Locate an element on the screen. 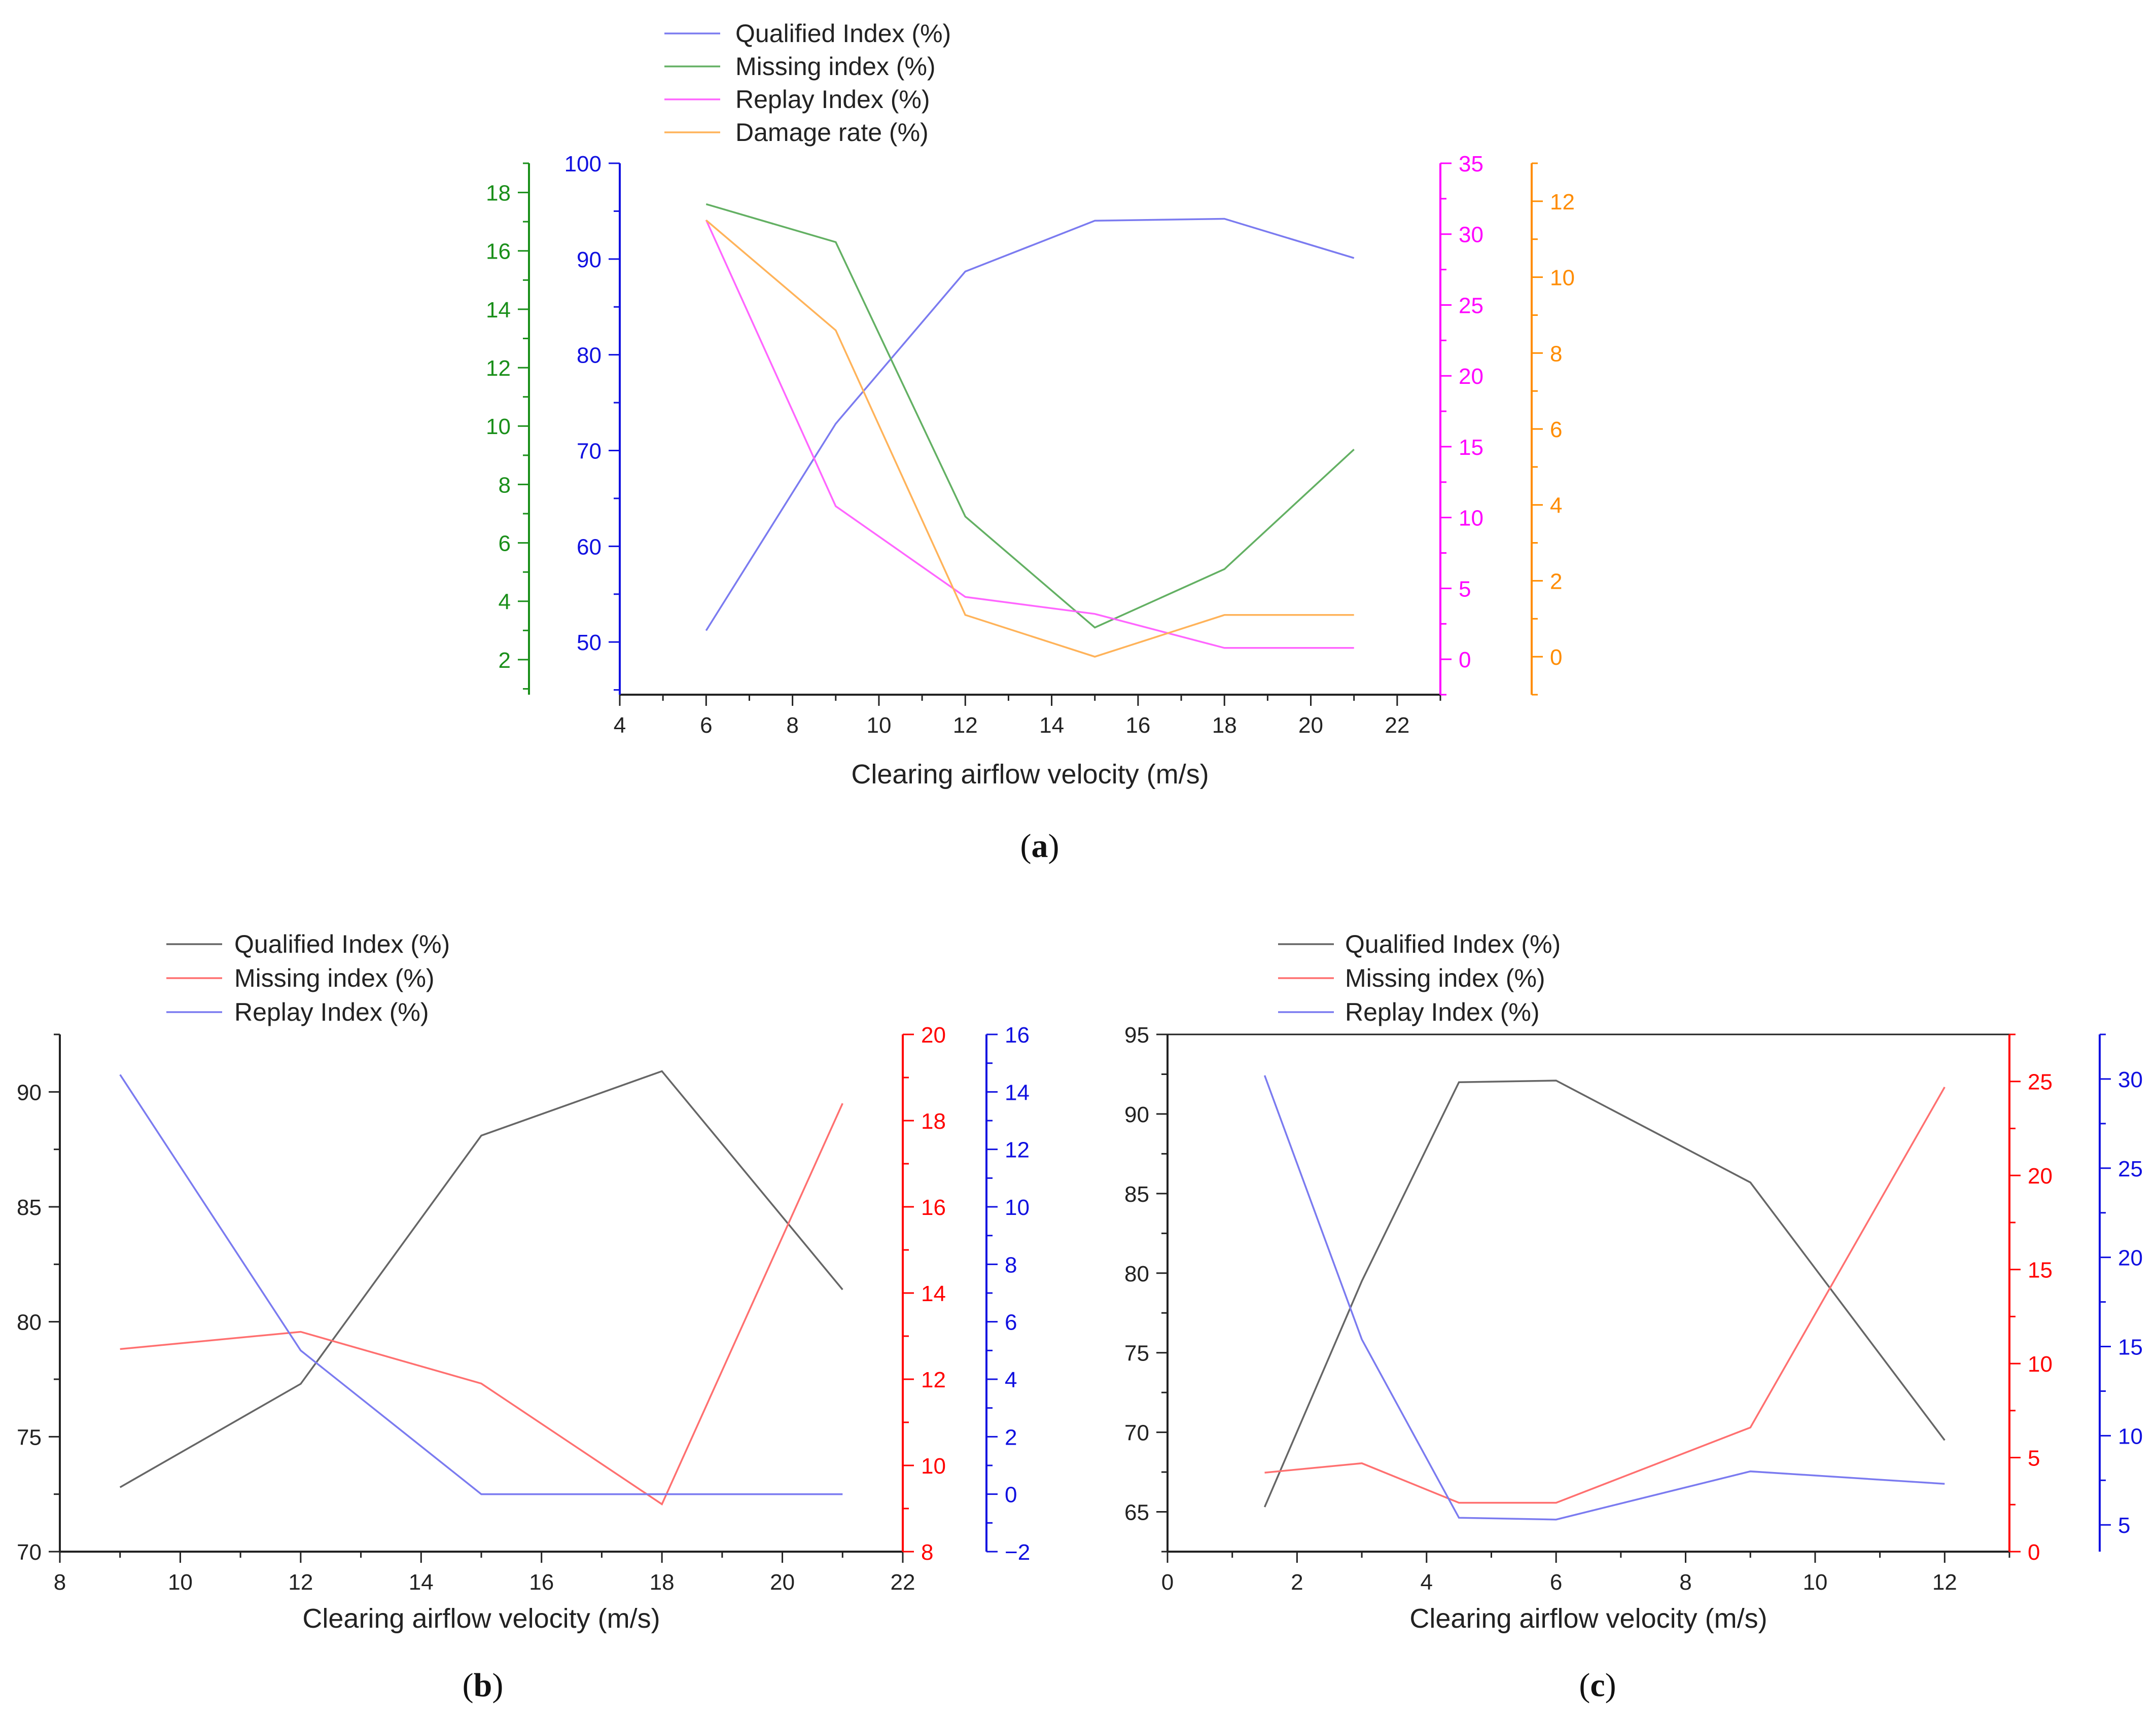 The width and height of the screenshot is (2156, 1721). y-tick-label: 35 is located at coordinates (1471, 164).